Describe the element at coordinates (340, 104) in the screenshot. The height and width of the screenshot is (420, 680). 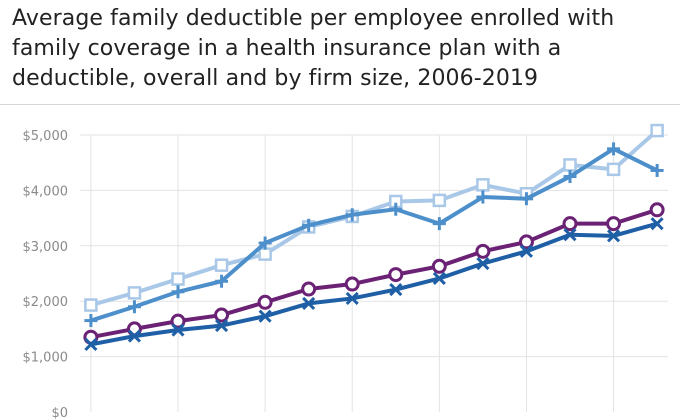
I see `title-divider` at that location.